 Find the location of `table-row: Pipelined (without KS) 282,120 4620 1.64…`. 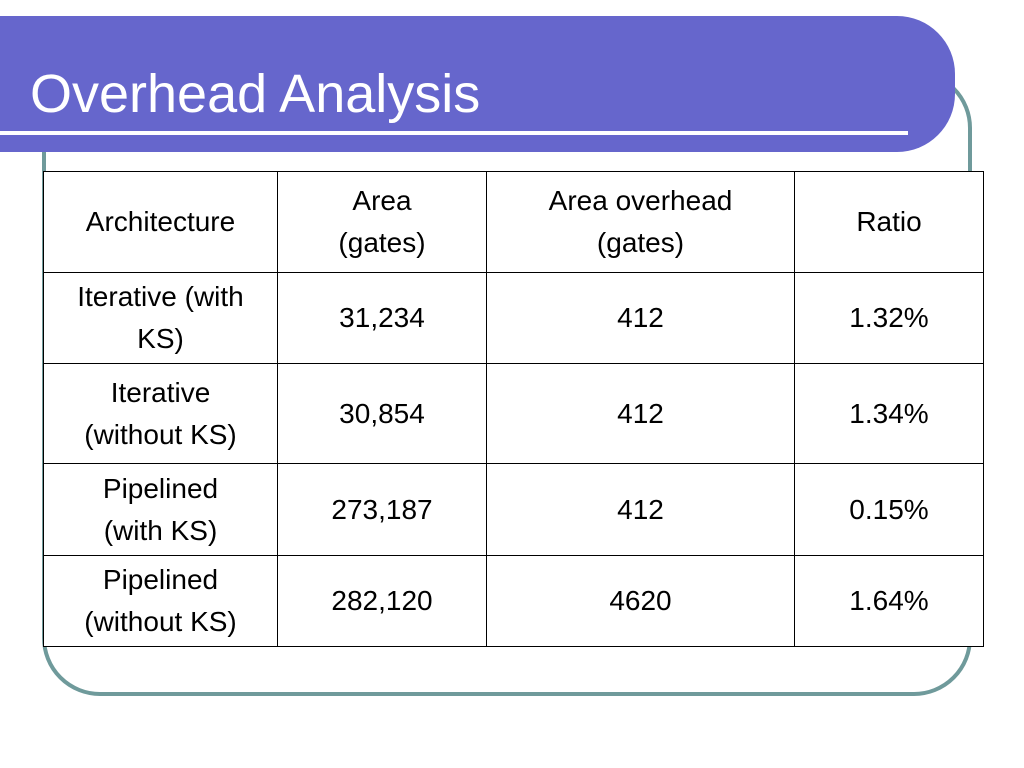

table-row: Pipelined (without KS) 282,120 4620 1.64… is located at coordinates (513, 601).